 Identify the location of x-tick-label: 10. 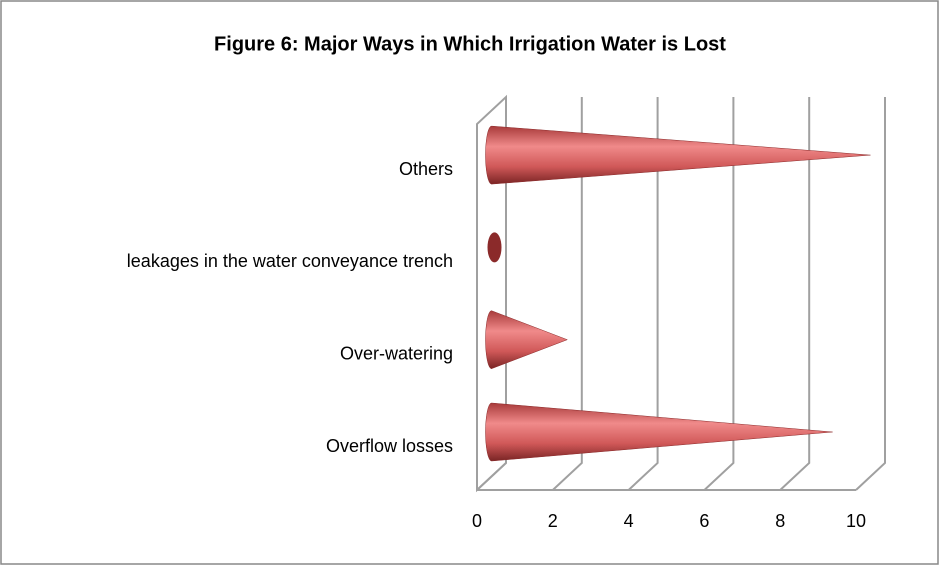
(856, 521).